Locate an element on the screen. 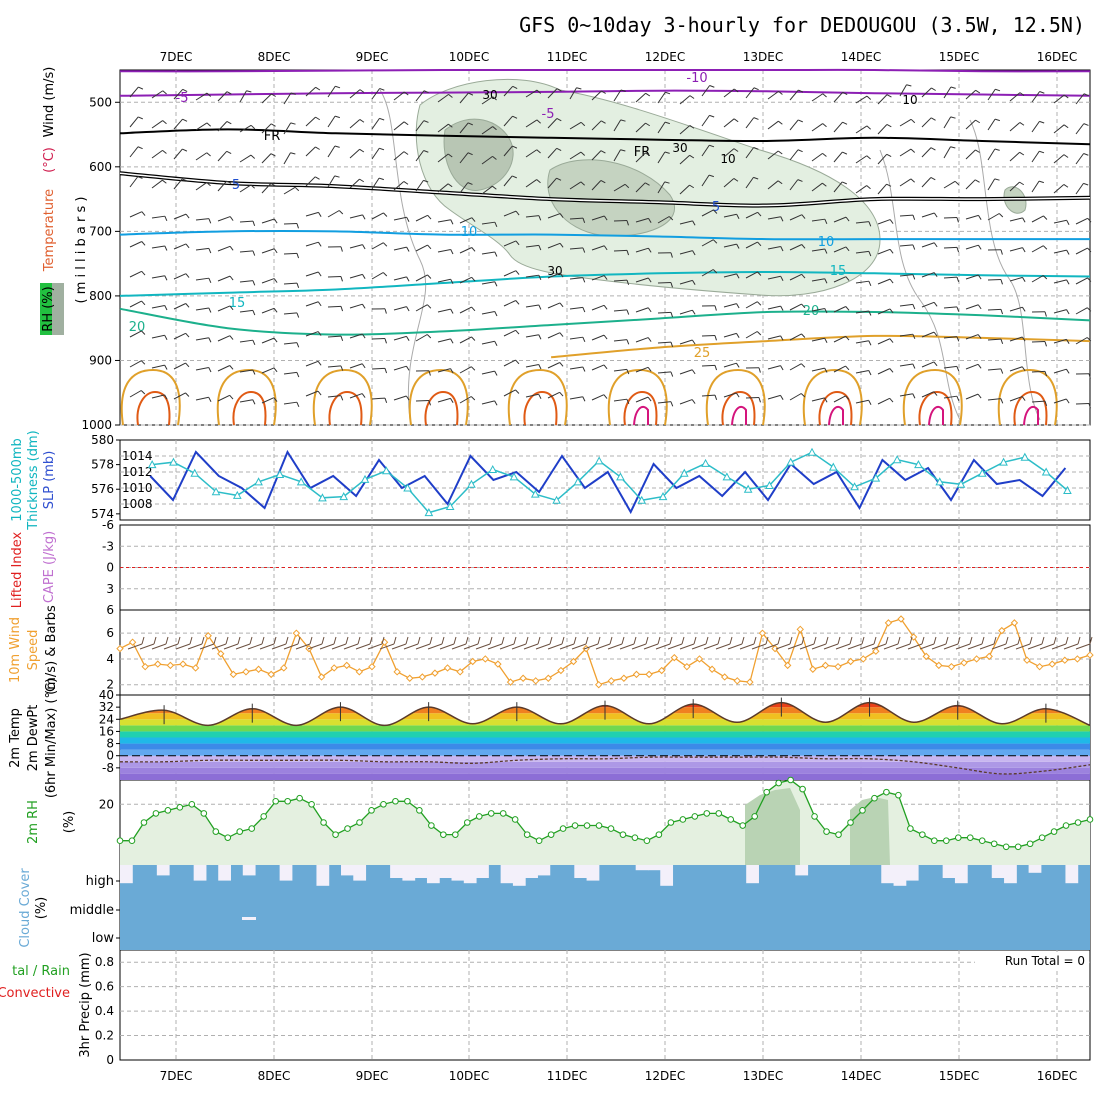 The height and width of the screenshot is (1100, 1100). isotherm-label-1: -5 is located at coordinates (182, 98).